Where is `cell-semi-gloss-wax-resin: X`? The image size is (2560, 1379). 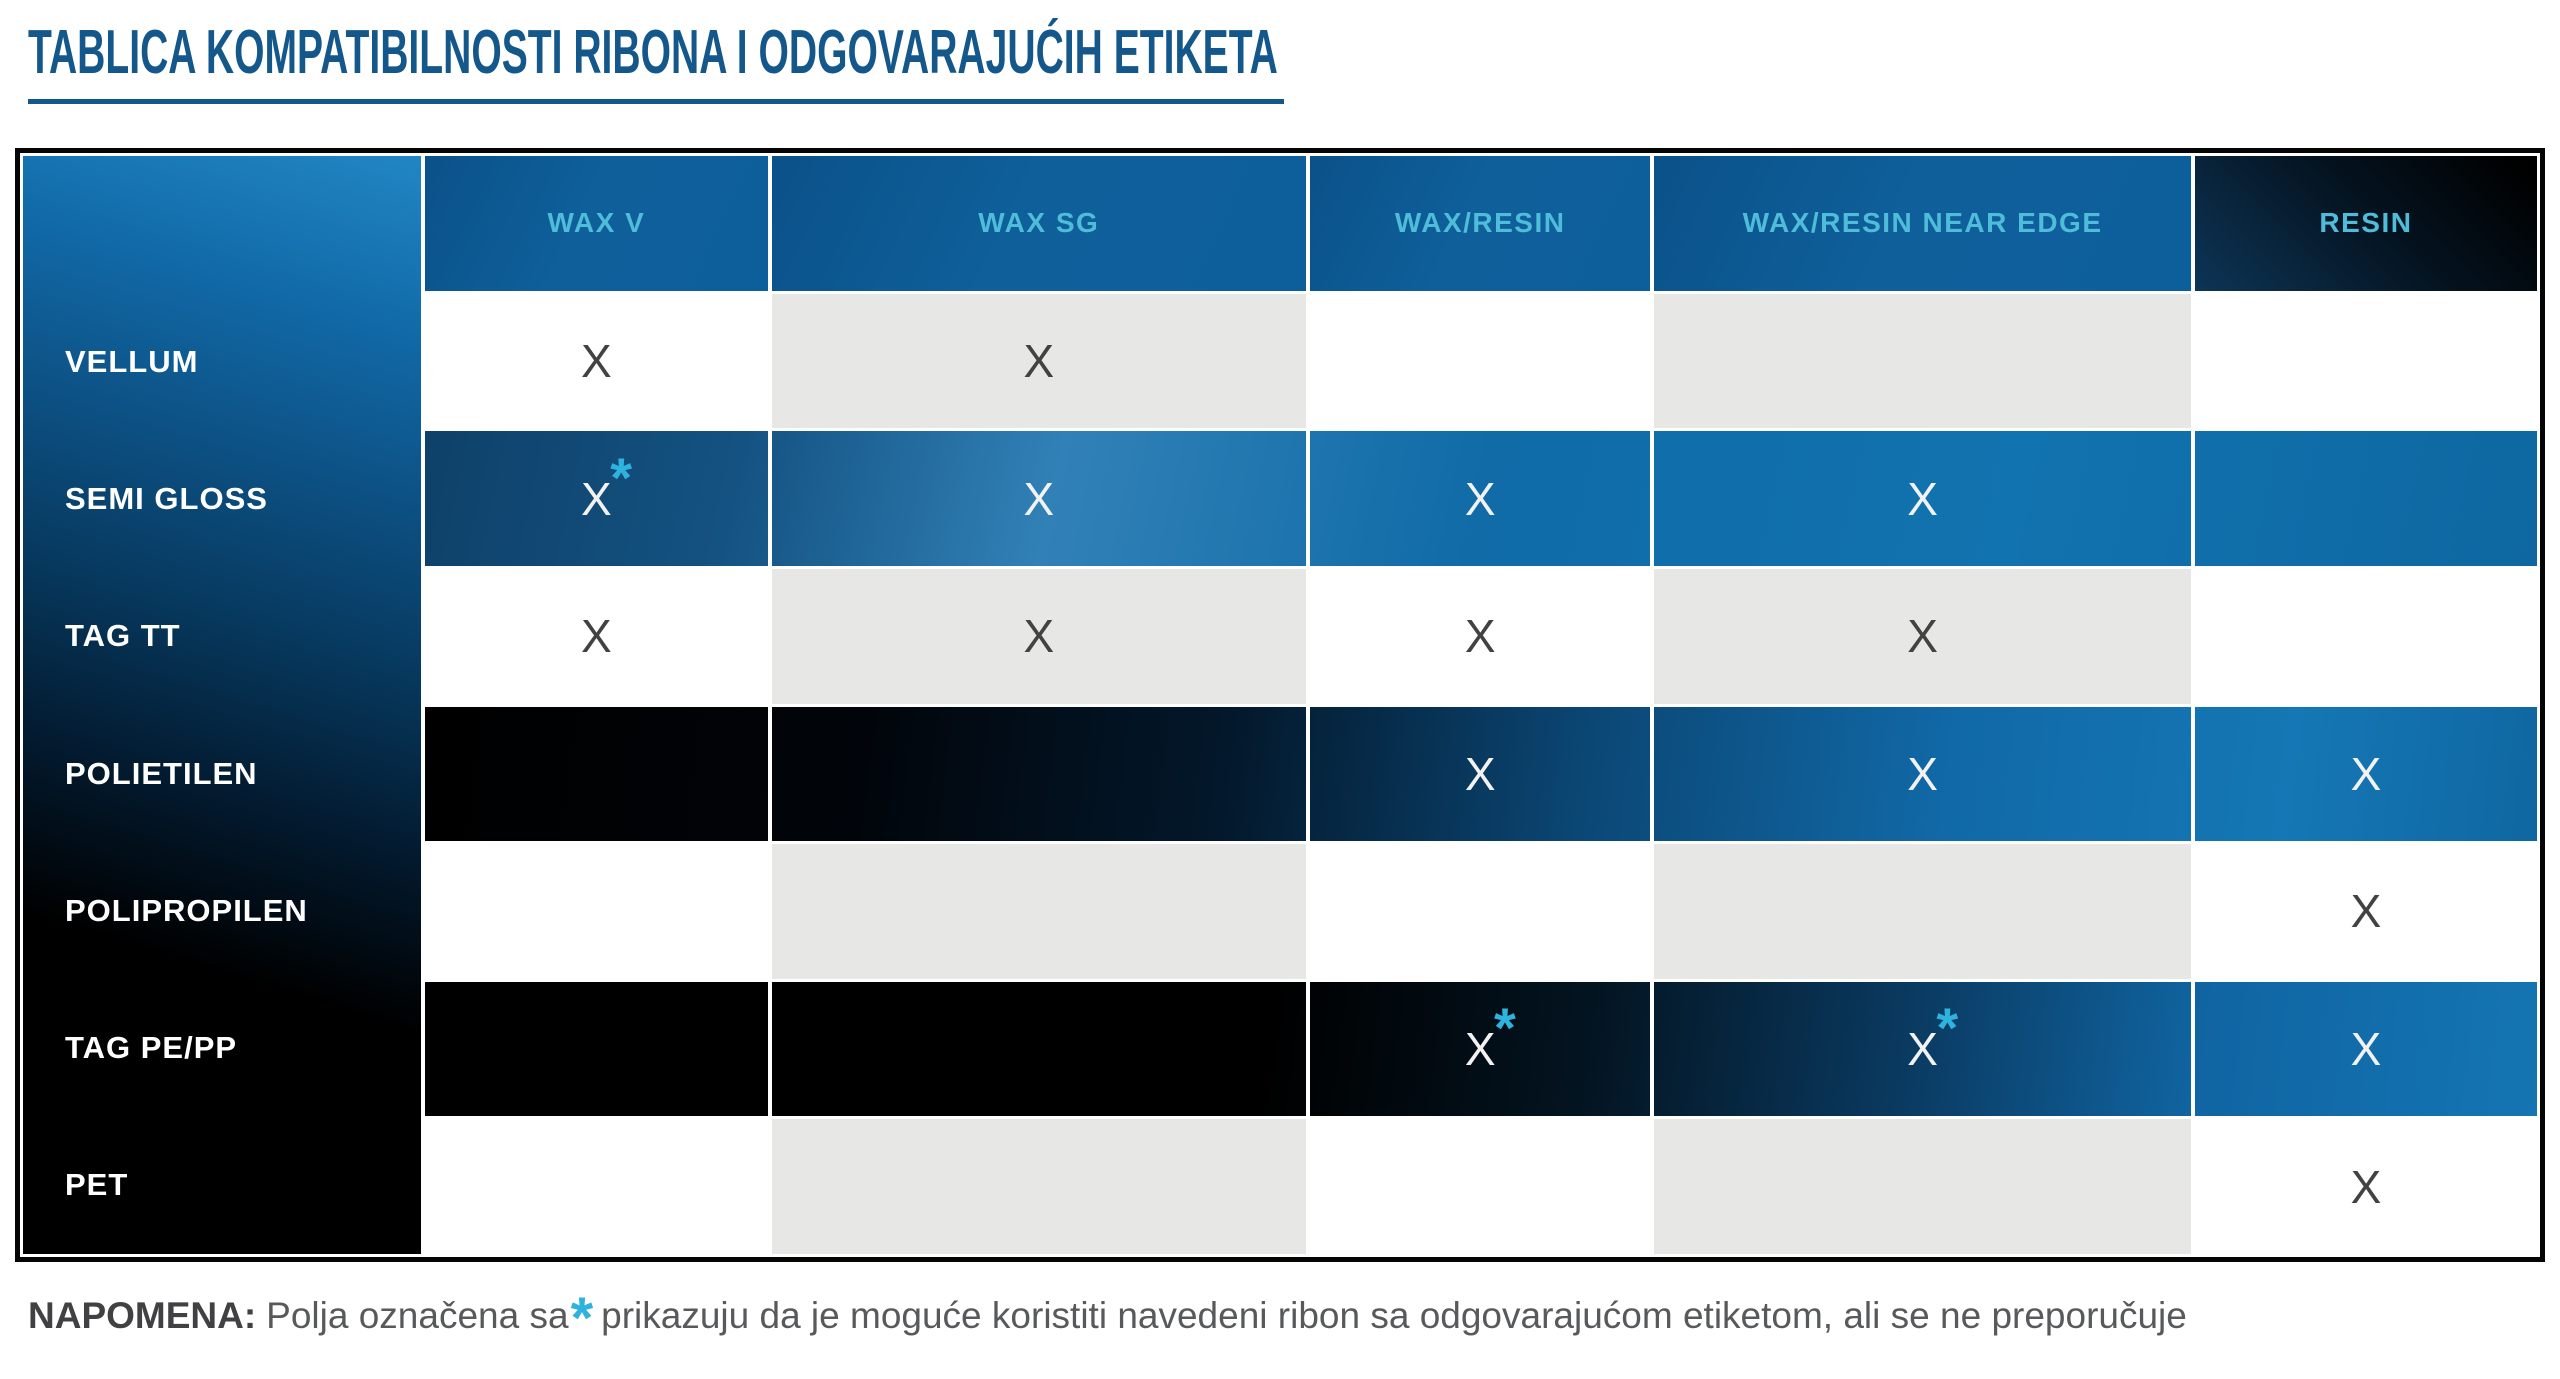
cell-semi-gloss-wax-resin: X is located at coordinates (1482, 498).